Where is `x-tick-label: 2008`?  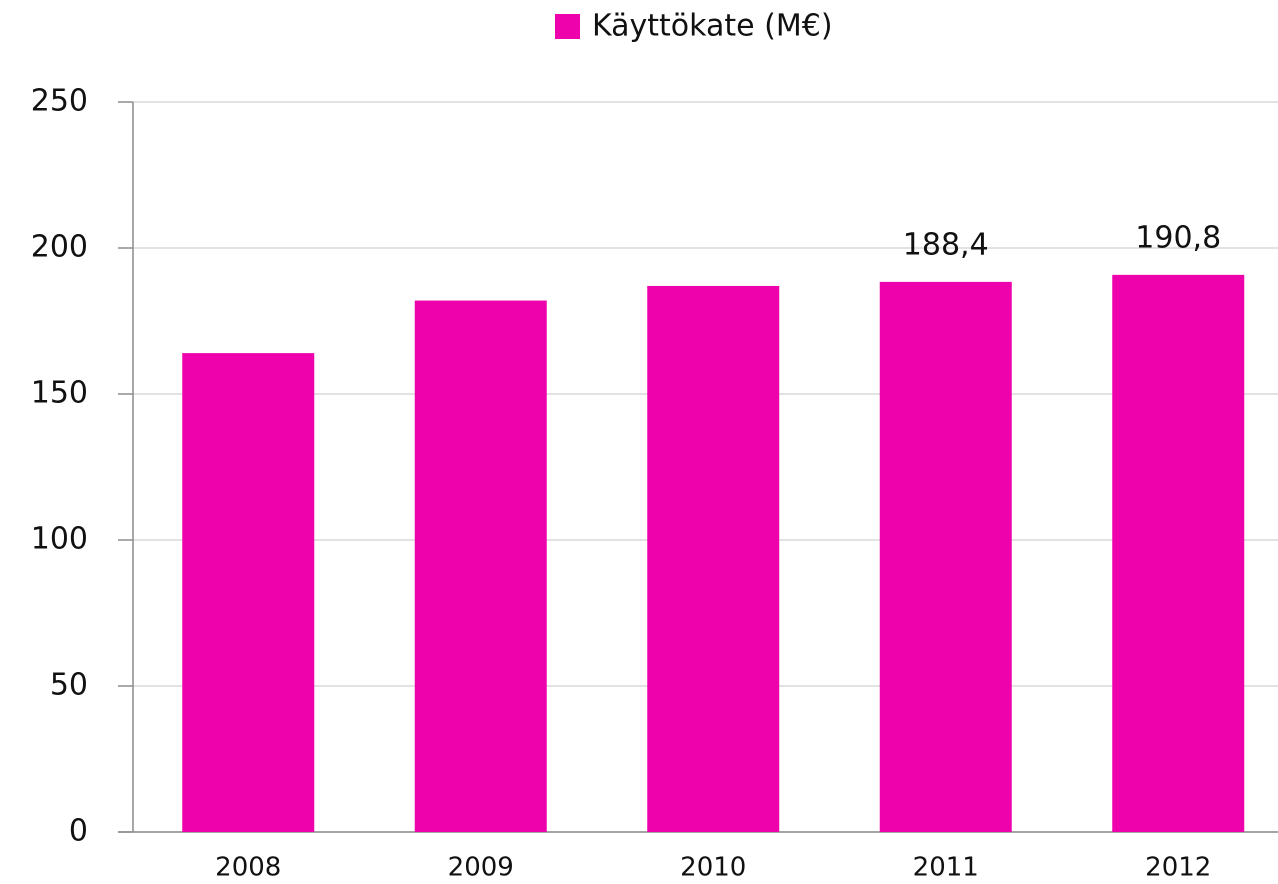
x-tick-label: 2008 is located at coordinates (248, 868).